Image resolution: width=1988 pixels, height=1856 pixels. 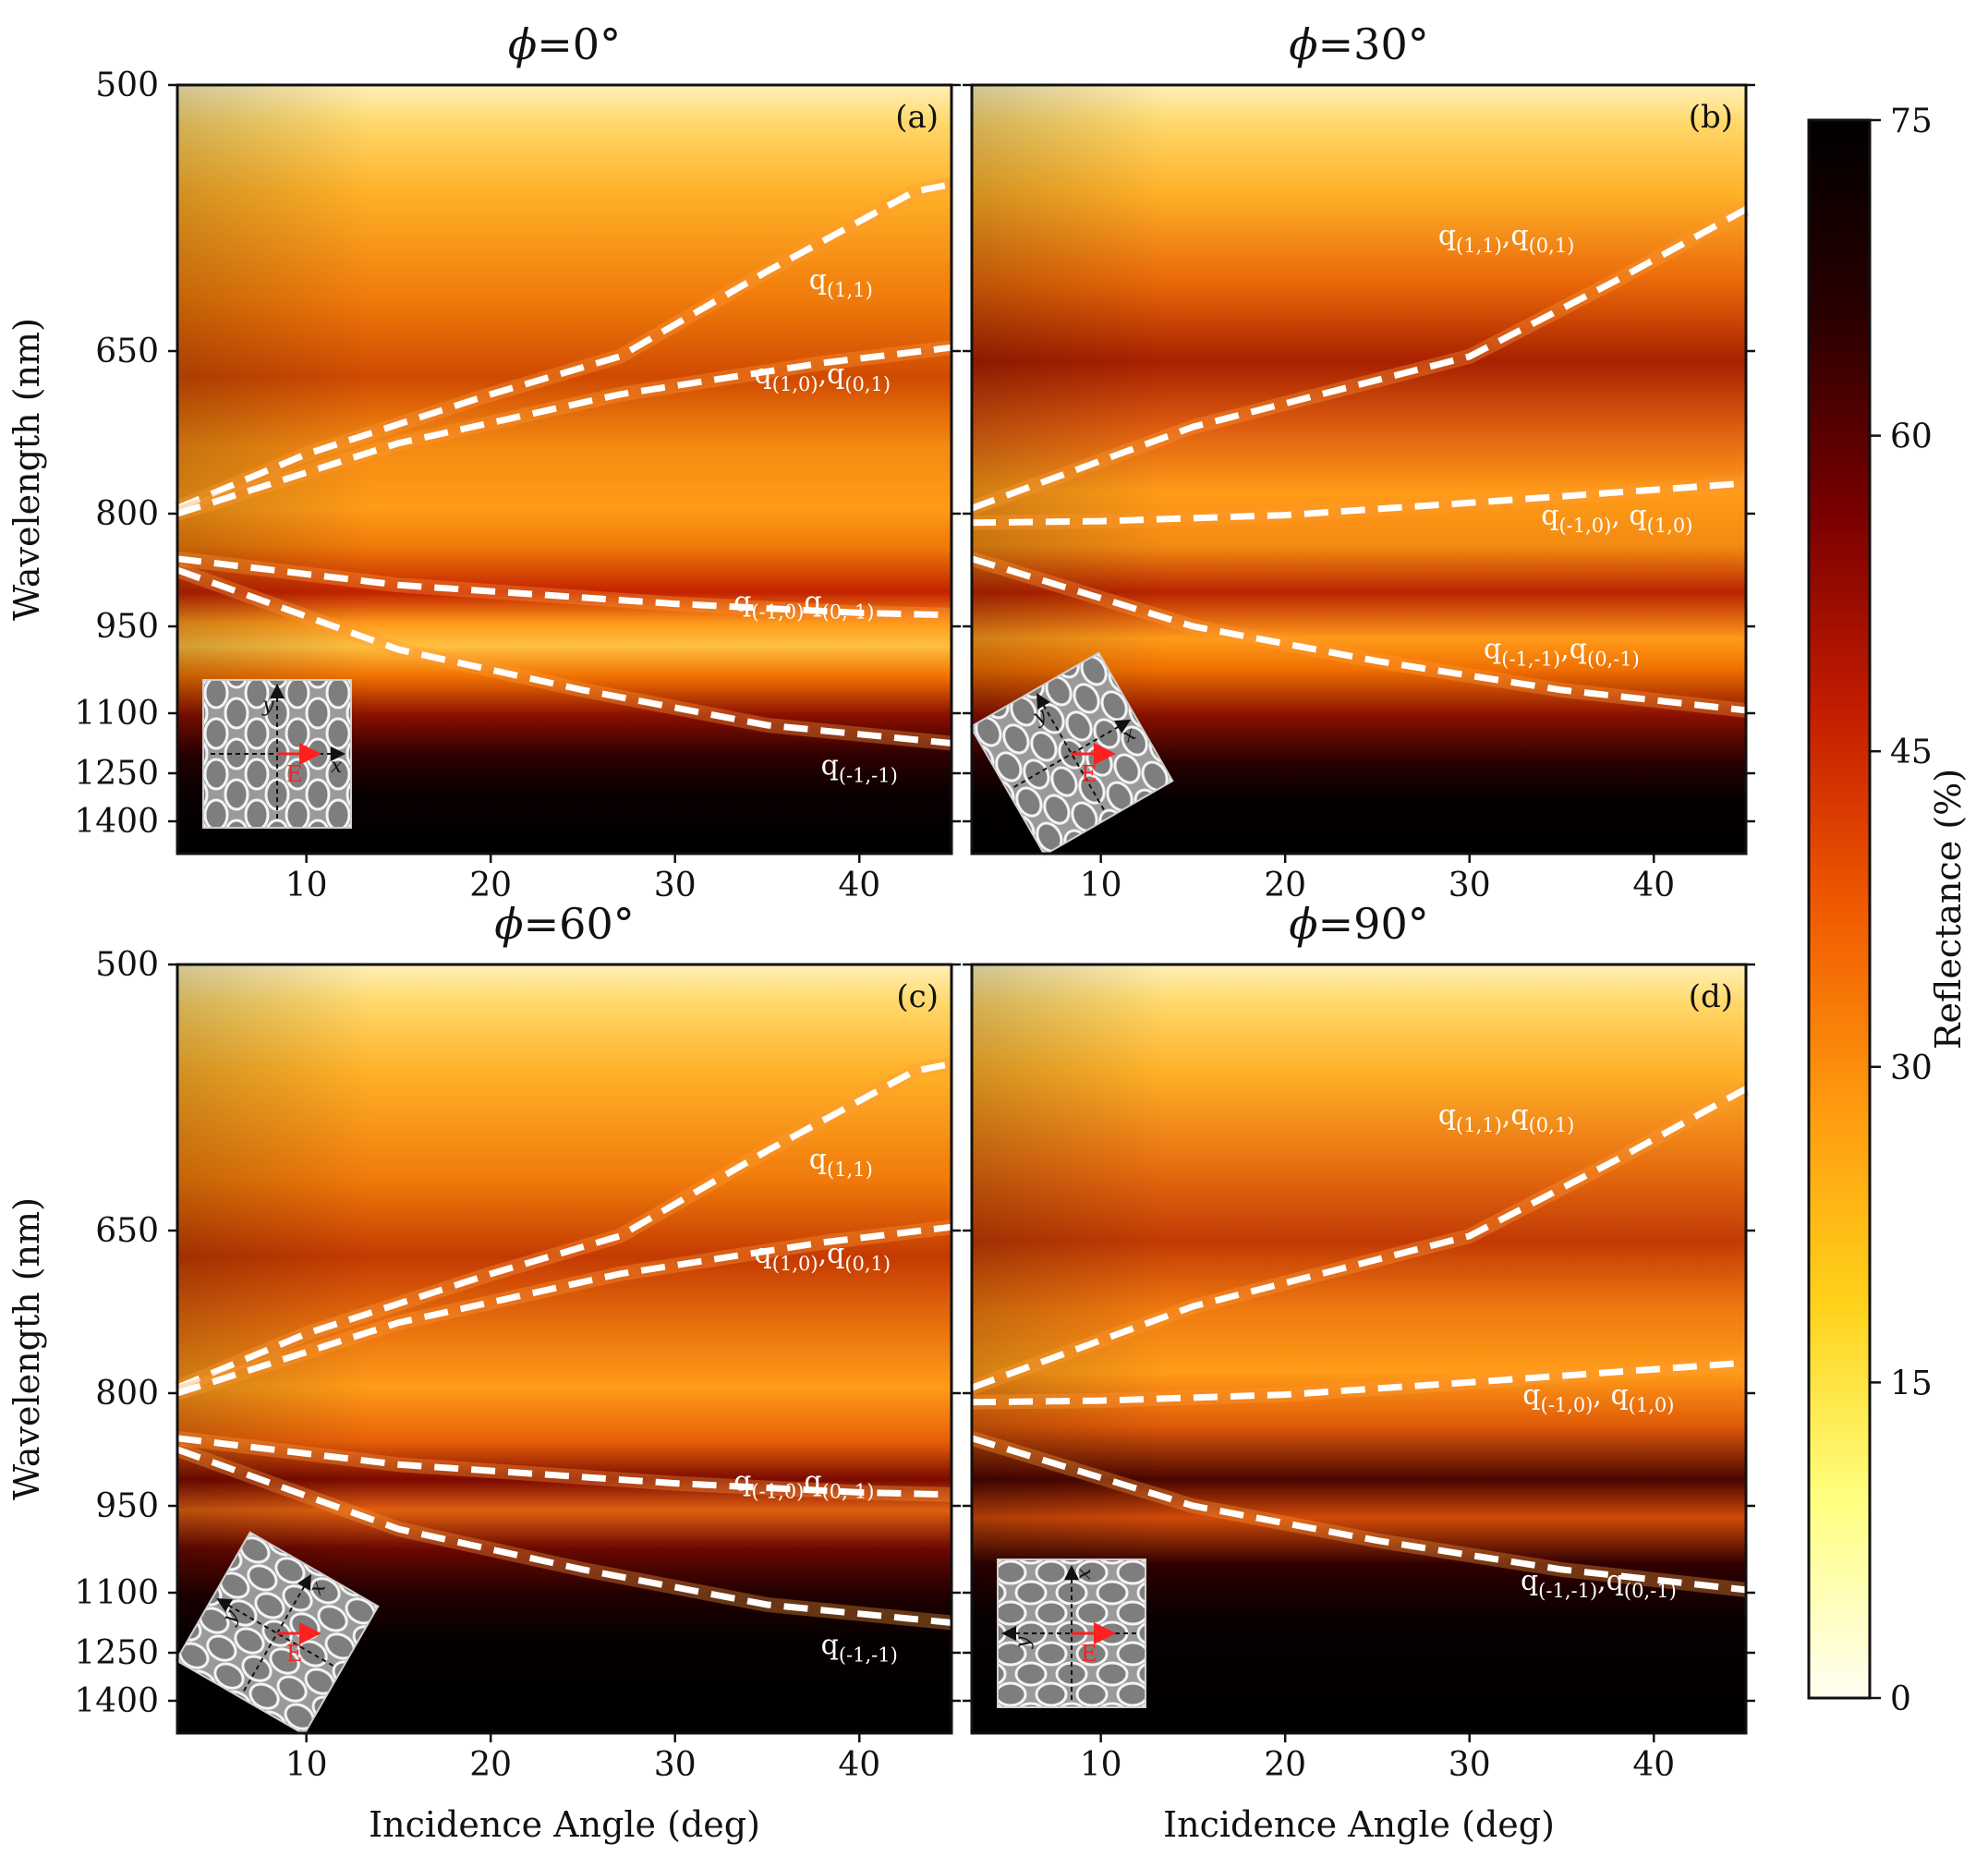 What do you see at coordinates (1711, 997) in the screenshot?
I see `panel-tag: (d)` at bounding box center [1711, 997].